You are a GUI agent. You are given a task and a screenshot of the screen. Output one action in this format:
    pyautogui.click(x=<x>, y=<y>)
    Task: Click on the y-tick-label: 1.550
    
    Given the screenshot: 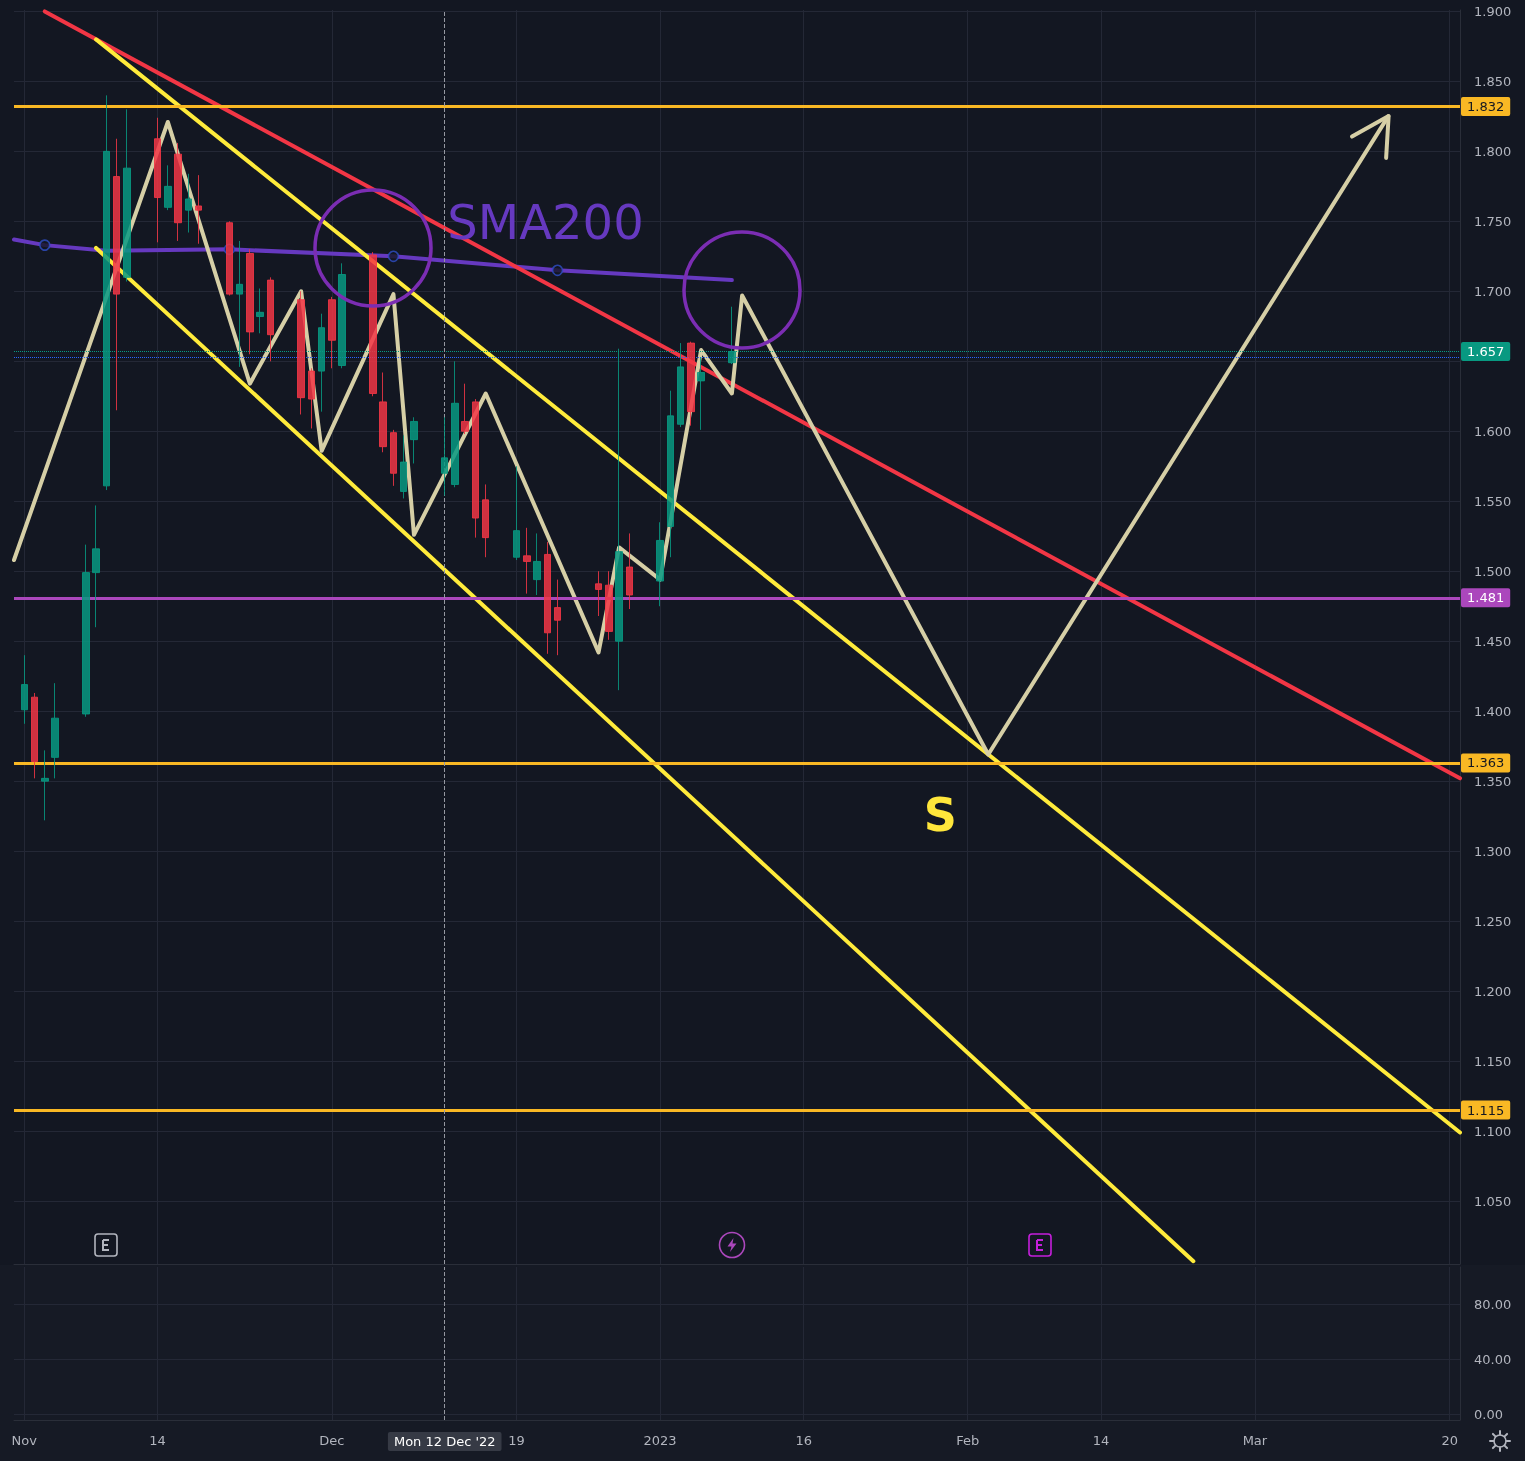 What is the action you would take?
    pyautogui.click(x=1493, y=501)
    